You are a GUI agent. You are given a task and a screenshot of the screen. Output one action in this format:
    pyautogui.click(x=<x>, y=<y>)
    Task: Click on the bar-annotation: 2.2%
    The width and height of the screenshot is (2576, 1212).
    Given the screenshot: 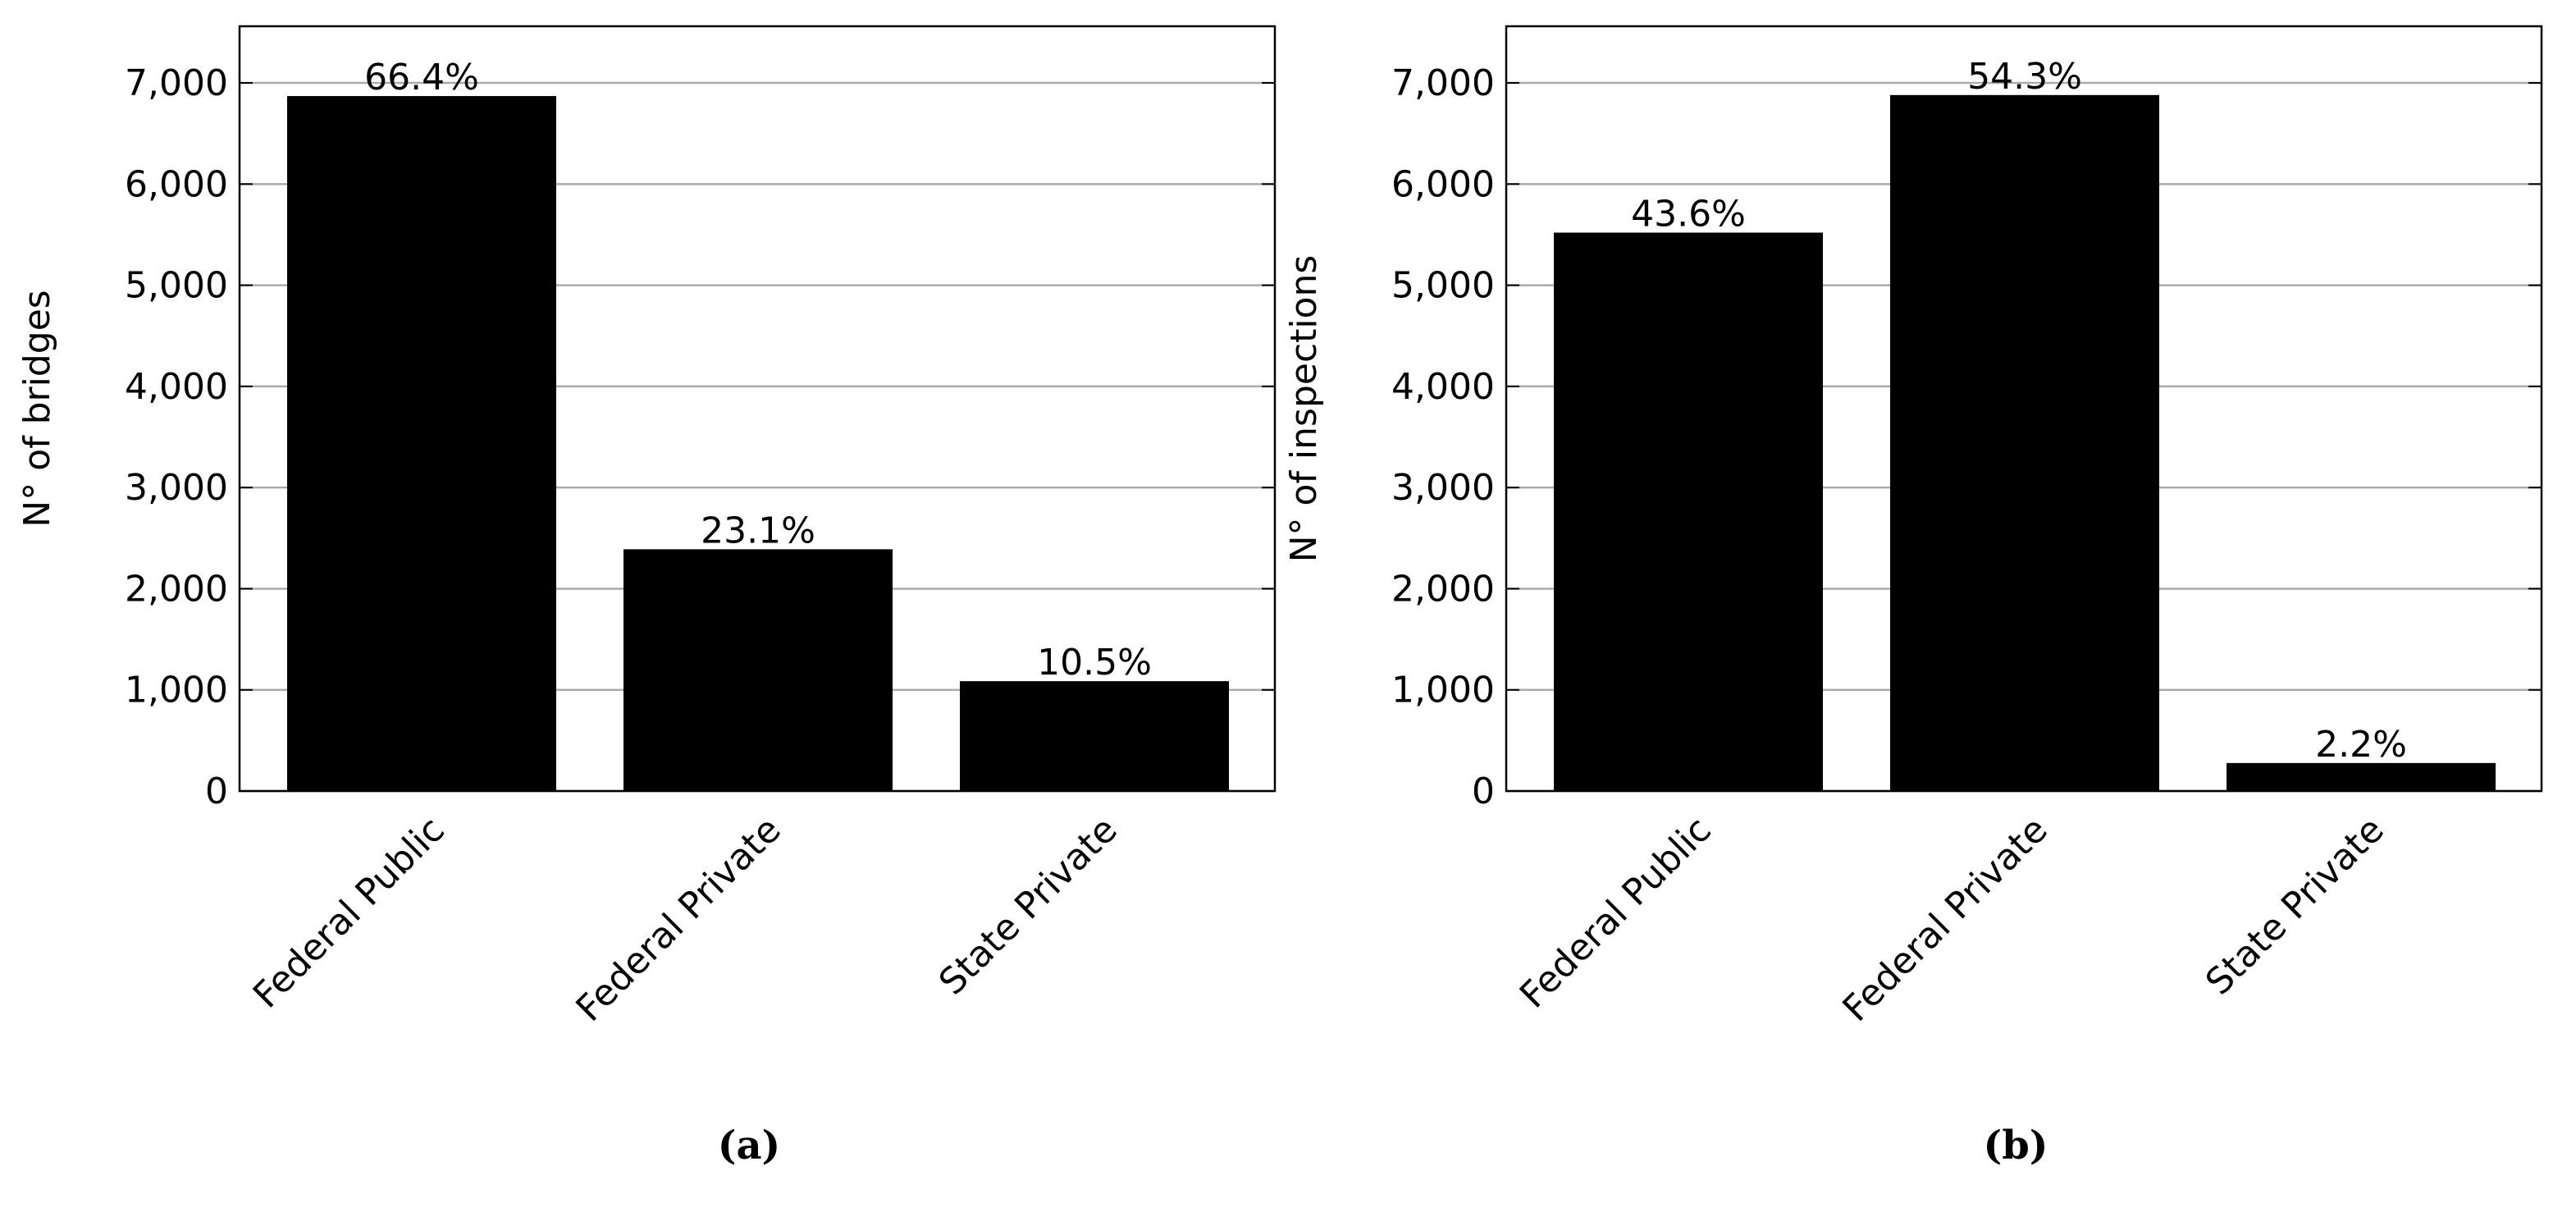 What is the action you would take?
    pyautogui.click(x=2361, y=745)
    